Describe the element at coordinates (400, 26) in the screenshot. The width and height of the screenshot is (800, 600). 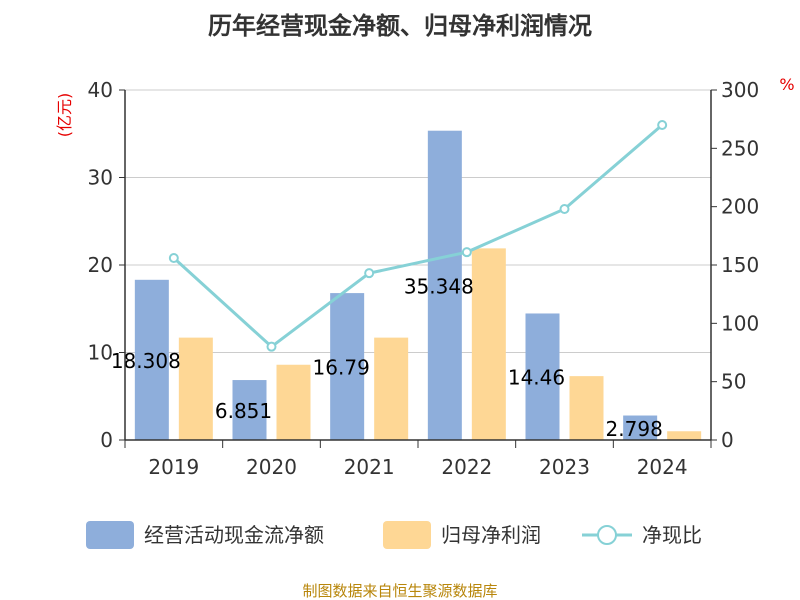
I see `chart-title: 历年经营现金净额、归母净利润情况` at that location.